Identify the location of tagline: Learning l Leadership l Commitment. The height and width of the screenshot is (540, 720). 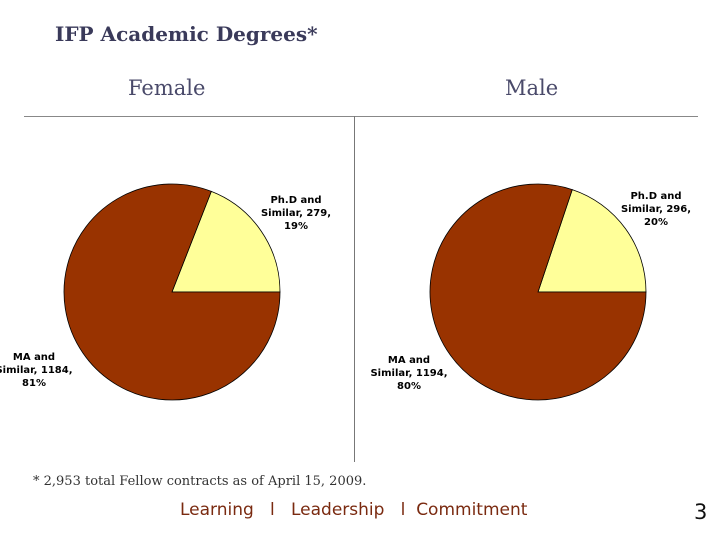
(353, 510).